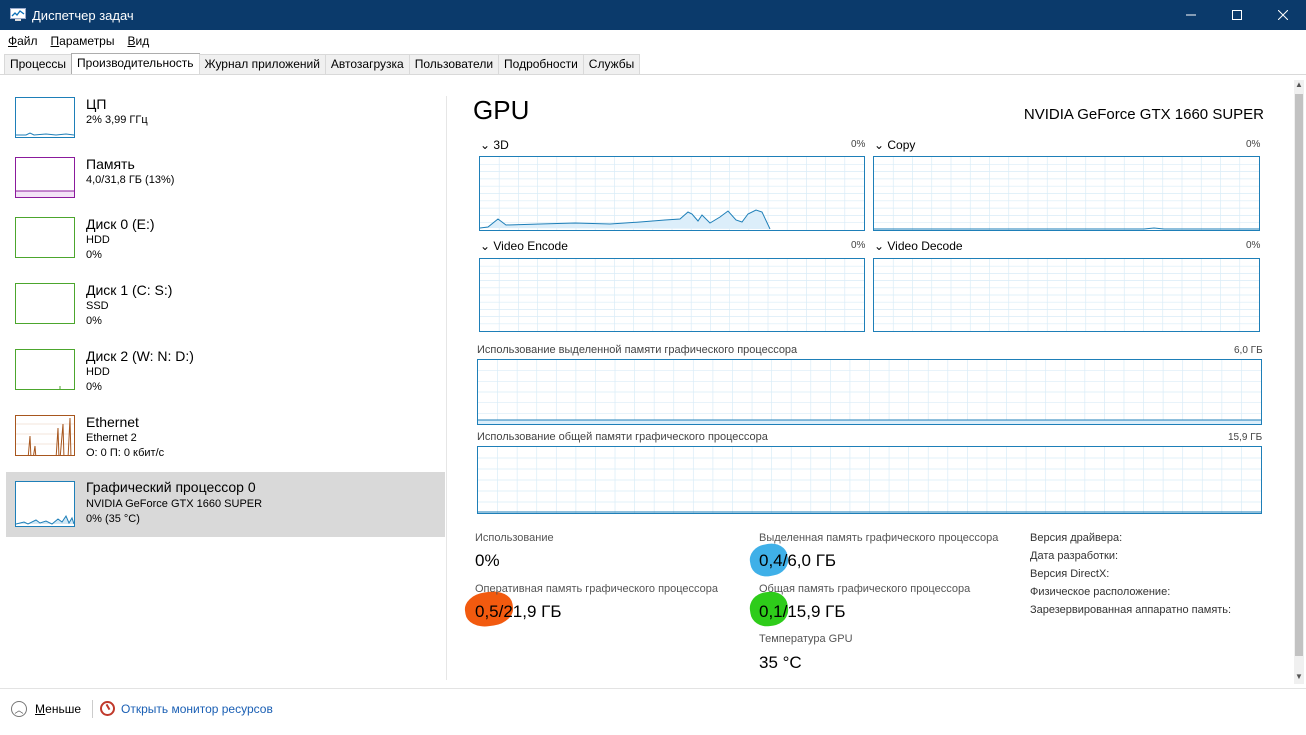  Describe the element at coordinates (45, 117) in the screenshot. I see `cpu-thumbnail-graph` at that location.